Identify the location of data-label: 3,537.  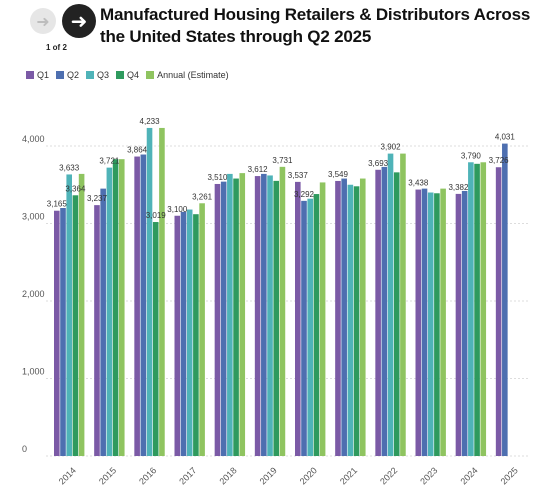
(298, 175).